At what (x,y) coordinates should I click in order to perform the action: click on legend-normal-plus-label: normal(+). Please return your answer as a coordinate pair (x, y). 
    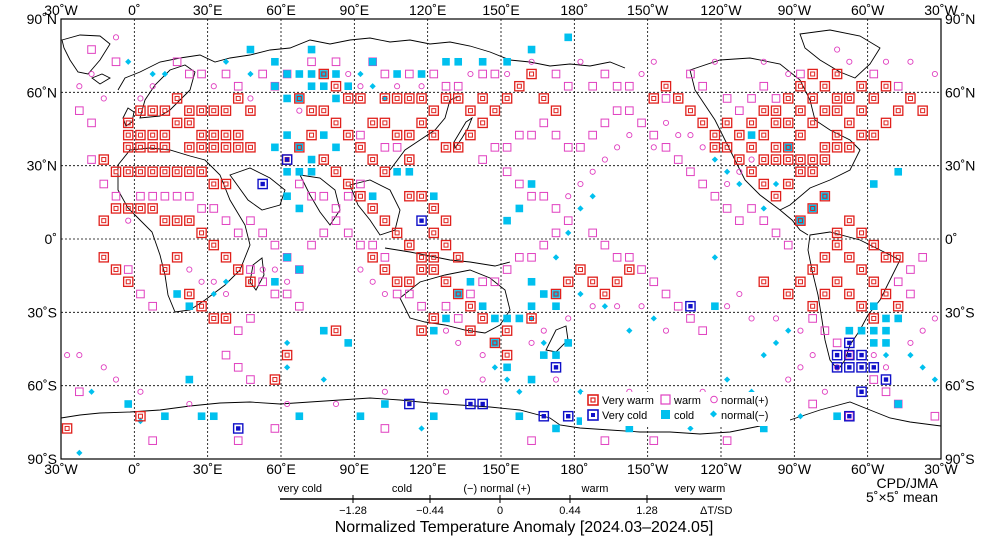
    Looking at the image, I should click on (744, 401).